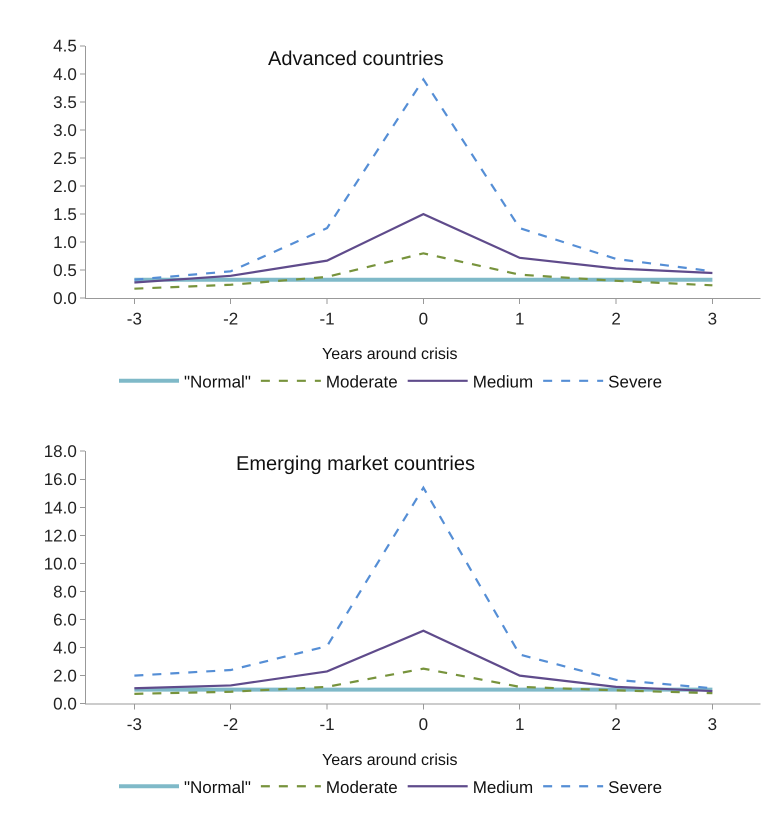 This screenshot has width=782, height=815. I want to click on chart-title: Emerging market countries, so click(355, 464).